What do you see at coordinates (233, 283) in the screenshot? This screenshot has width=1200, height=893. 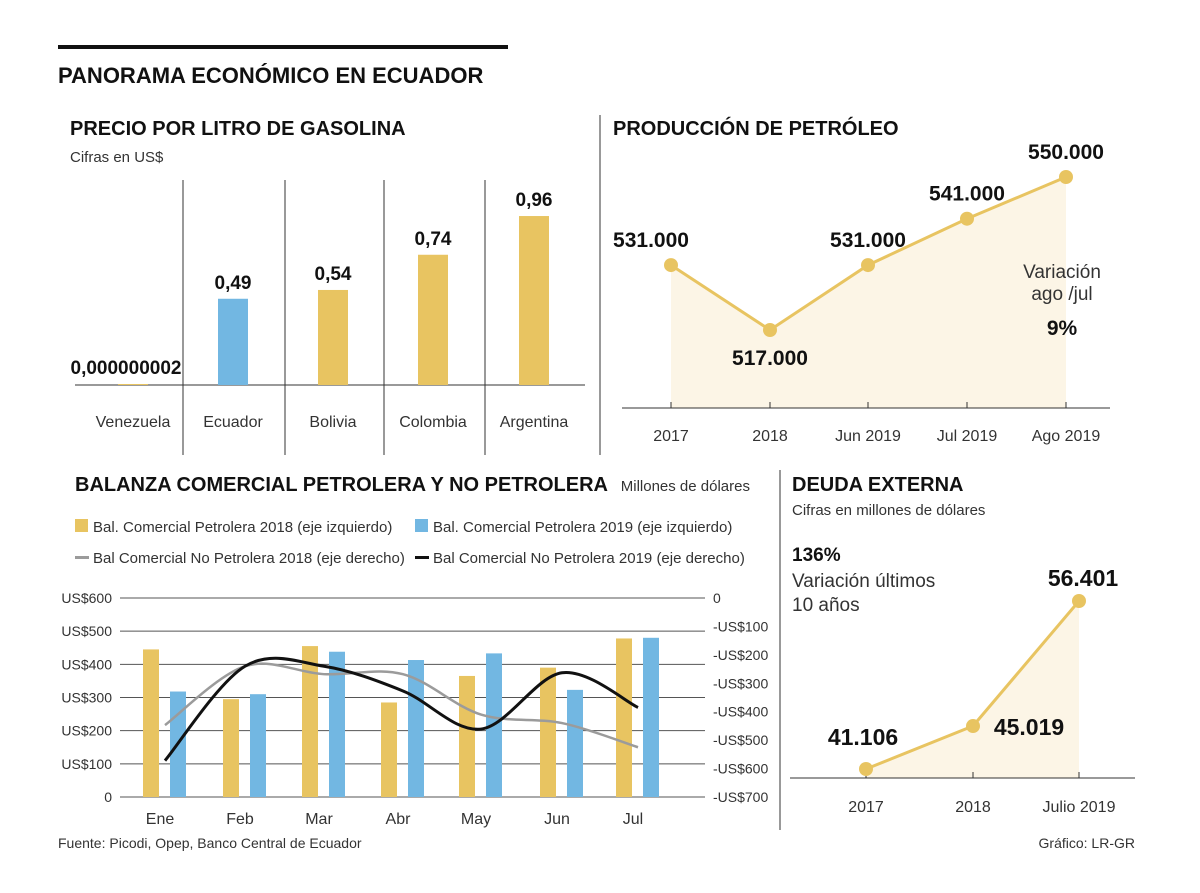 I see `data-label: 0,49` at bounding box center [233, 283].